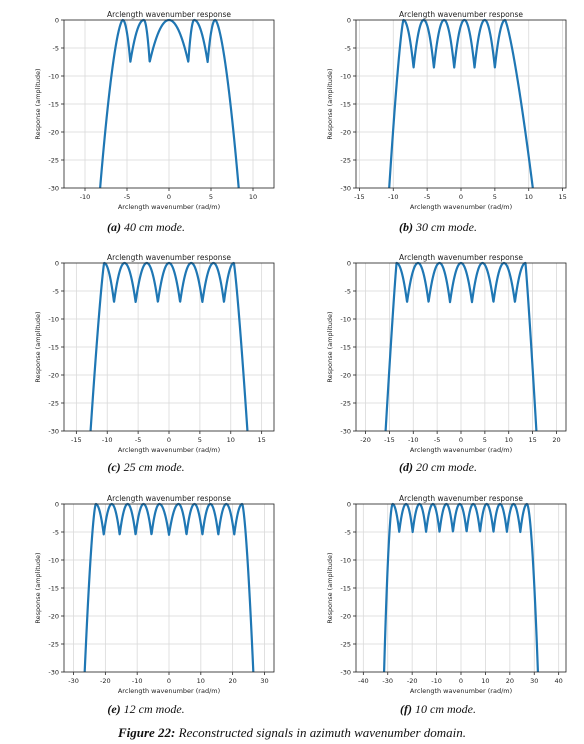 The width and height of the screenshot is (584, 744). Describe the element at coordinates (169, 587) in the screenshot. I see `series-line` at that location.